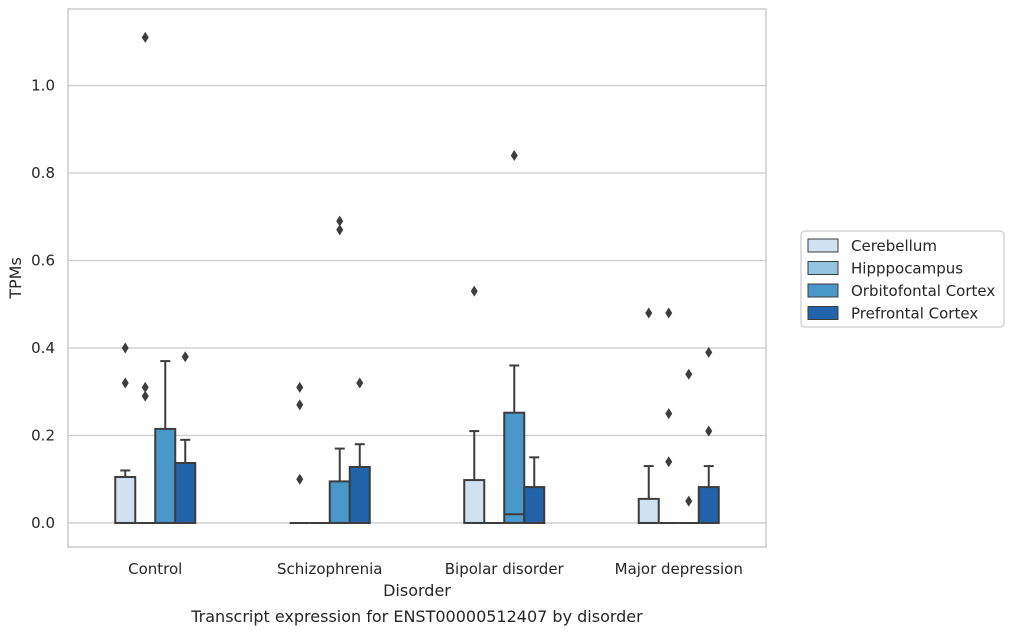 The width and height of the screenshot is (1014, 634). I want to click on y-axis-ticks: 0.0 0.2 0.4 0.6 0.8 1.0, so click(43, 304).